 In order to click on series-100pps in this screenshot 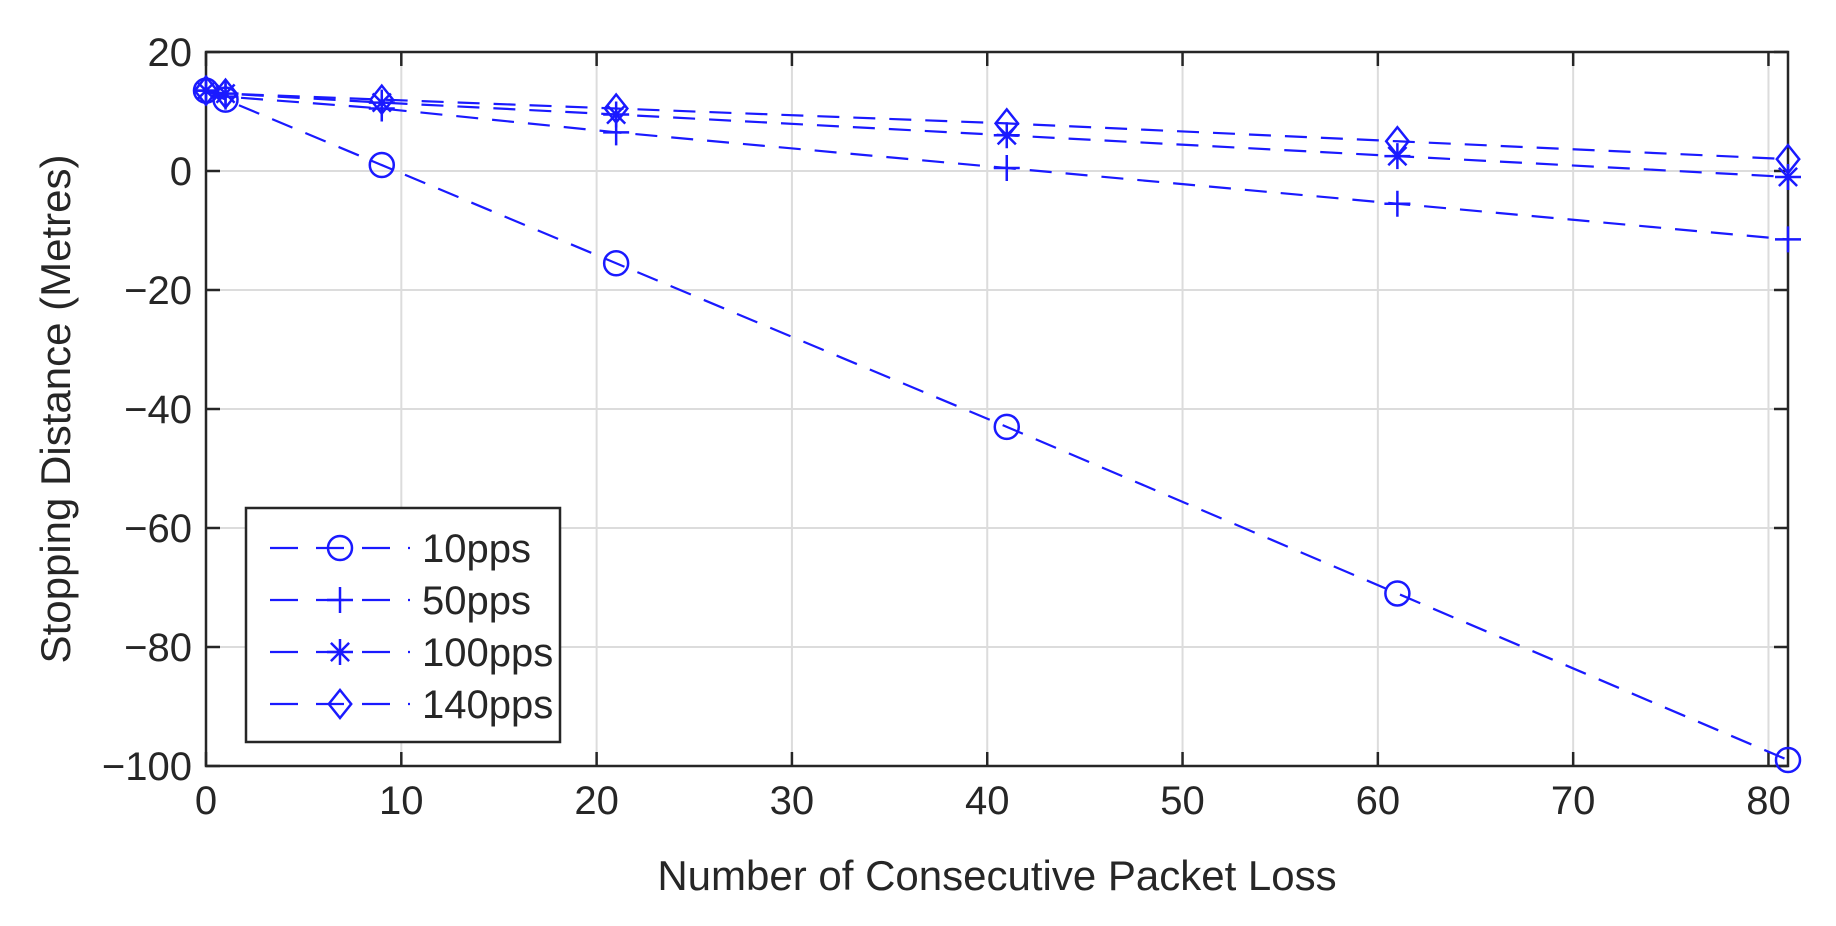, I will do `click(997, 133)`.